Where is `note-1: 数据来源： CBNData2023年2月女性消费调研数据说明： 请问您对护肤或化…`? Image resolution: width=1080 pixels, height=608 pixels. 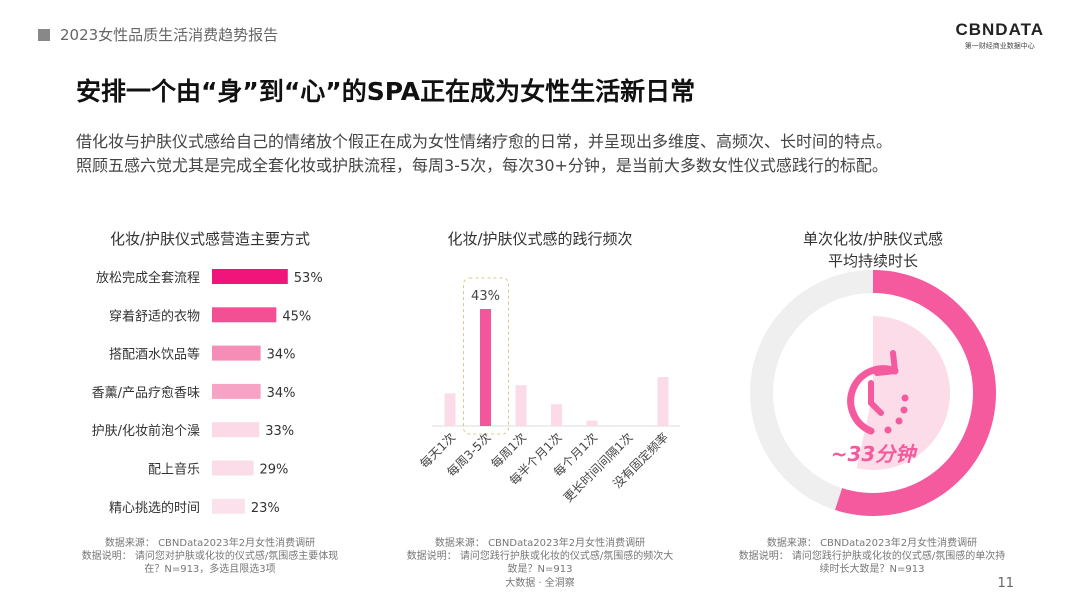 note-1: 数据来源： CBNData2023年2月女性消费调研数据说明： 请问您对护肤或化… is located at coordinates (210, 556).